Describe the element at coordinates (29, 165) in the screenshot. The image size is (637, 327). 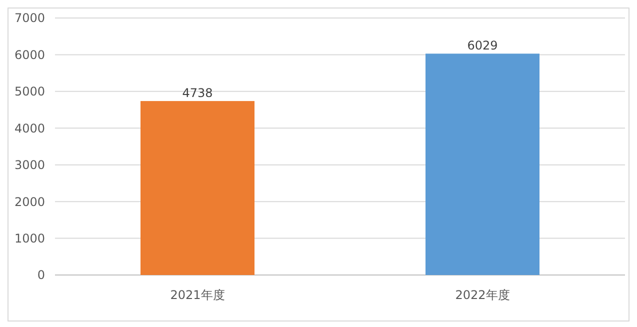
I see `y-tick-label: 3000` at that location.